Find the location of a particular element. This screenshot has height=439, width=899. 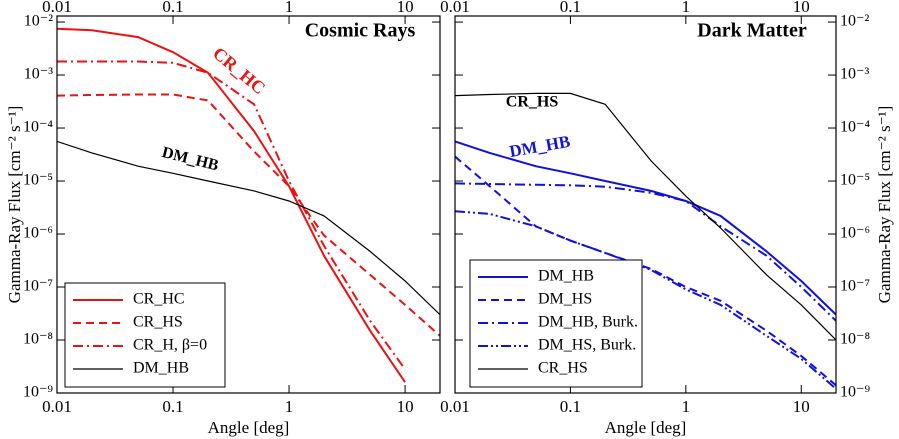

legend-label: DM_HS, Burk. is located at coordinates (587, 345).